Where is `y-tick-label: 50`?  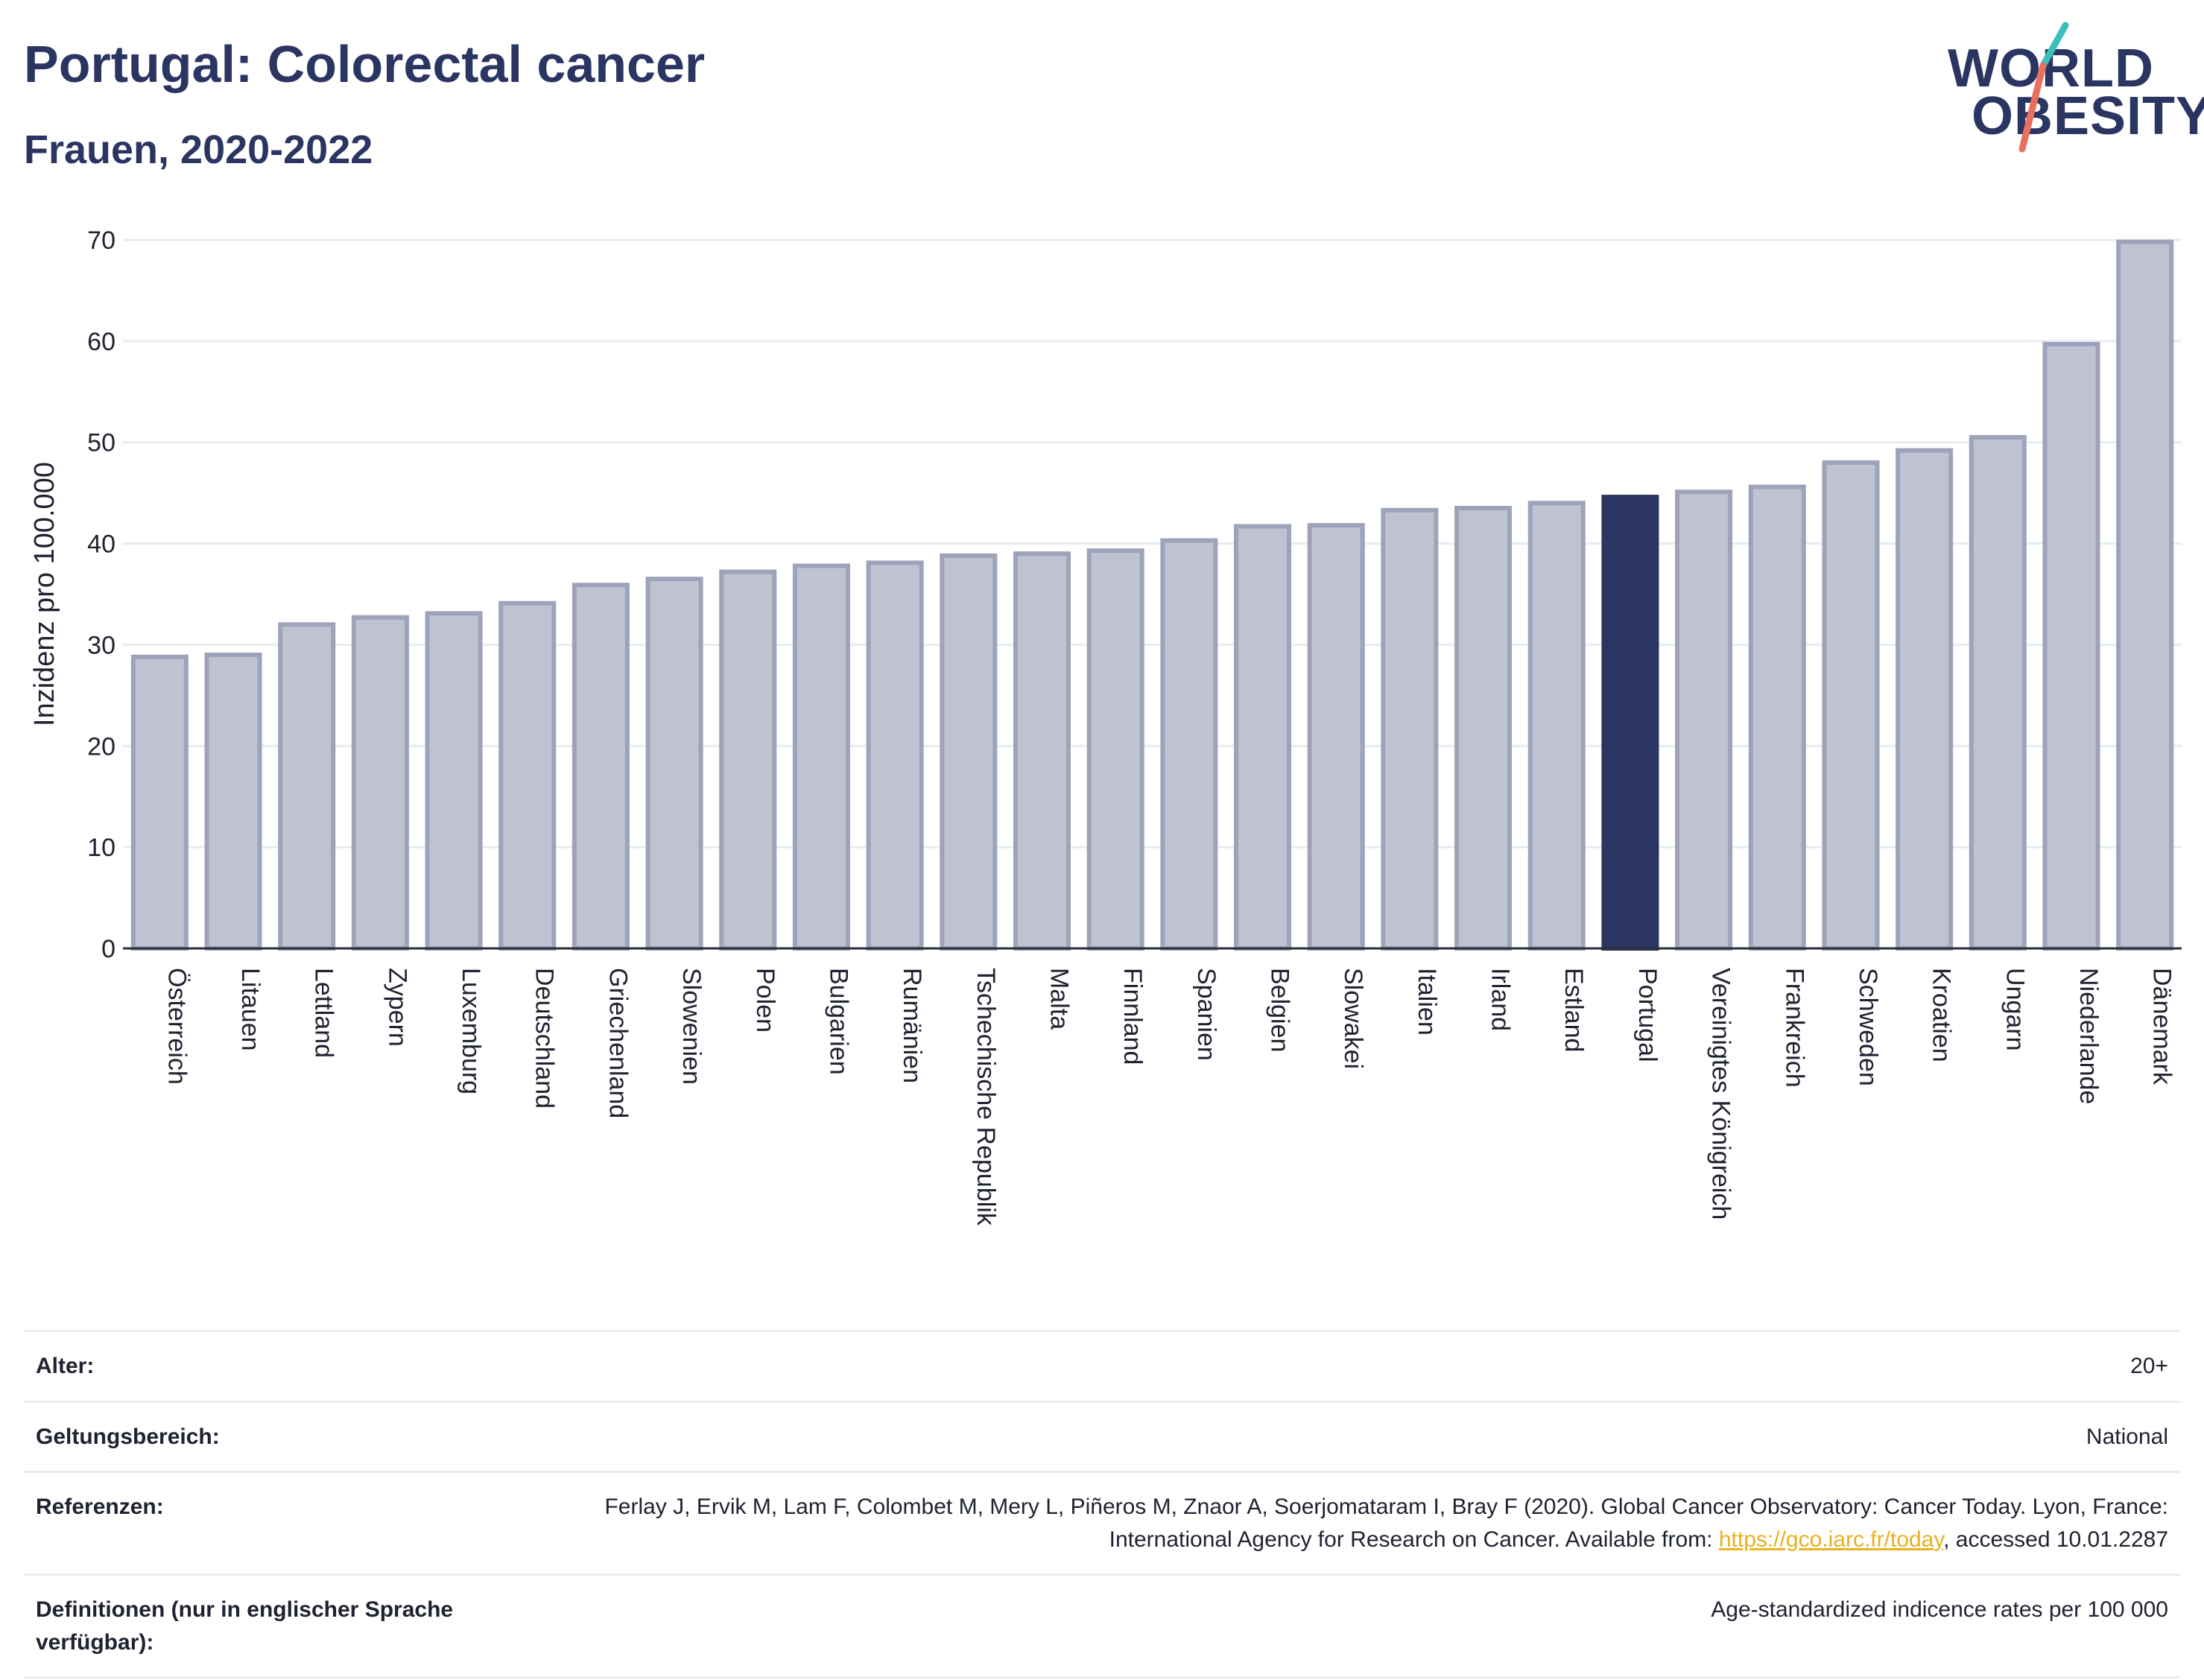
y-tick-label: 50 is located at coordinates (101, 443).